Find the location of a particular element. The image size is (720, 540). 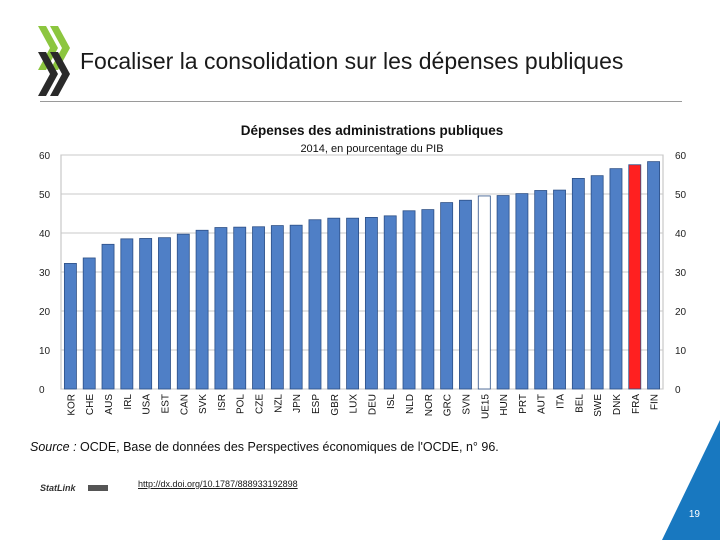

bar-nzl is located at coordinates (277, 307).